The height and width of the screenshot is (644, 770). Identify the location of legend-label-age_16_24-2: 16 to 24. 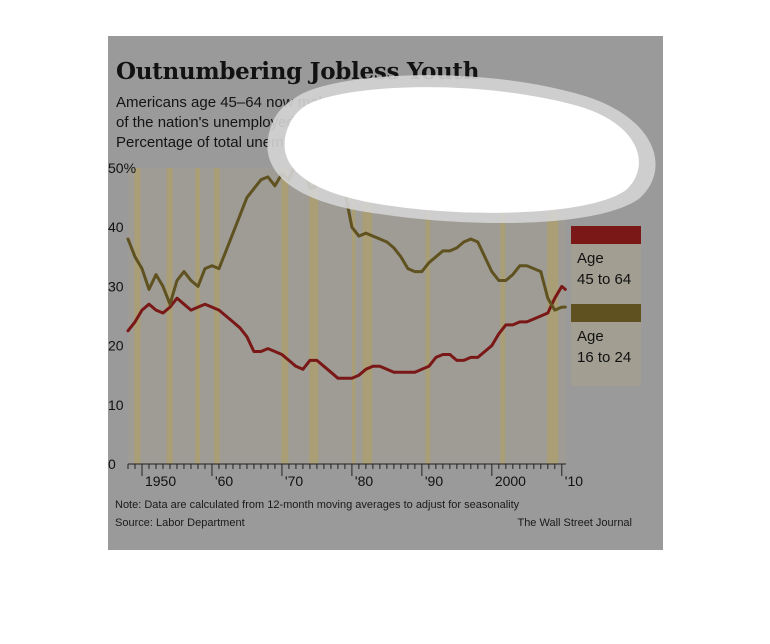
(604, 357).